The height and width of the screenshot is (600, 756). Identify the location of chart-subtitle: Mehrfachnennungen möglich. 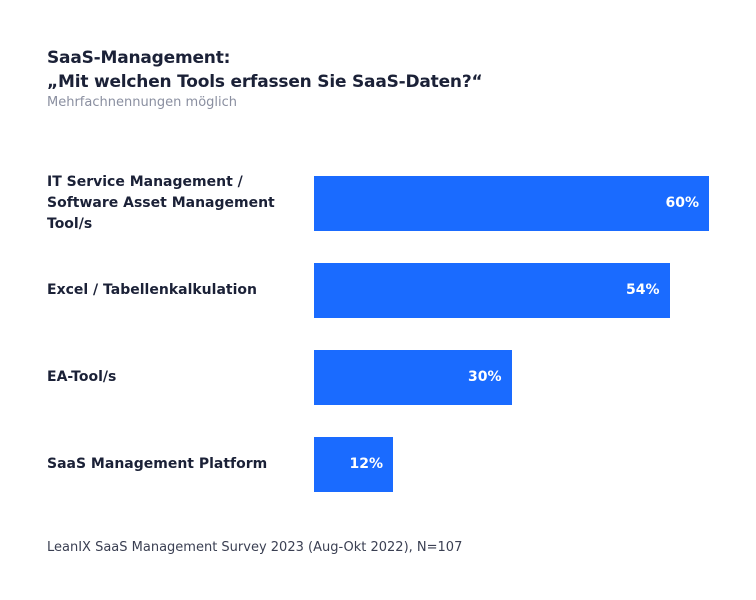
(142, 102).